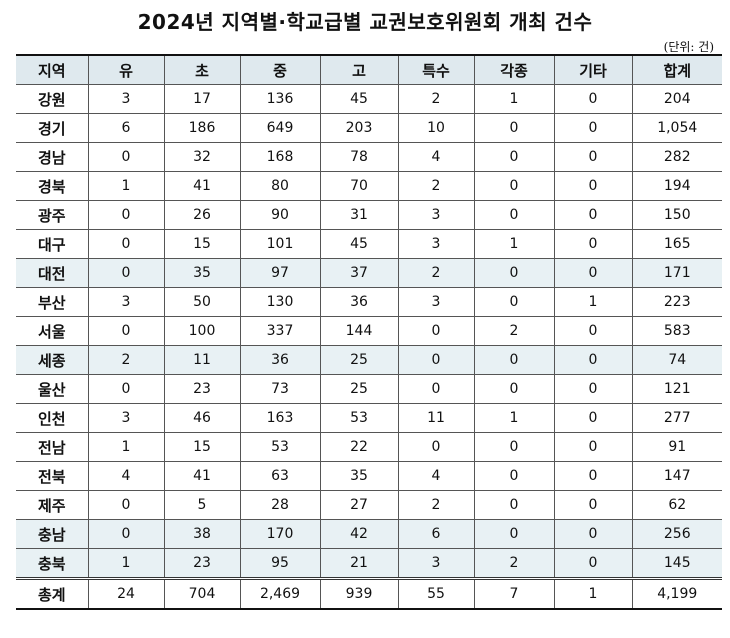  I want to click on total-value-cell: 4,199, so click(676, 593).